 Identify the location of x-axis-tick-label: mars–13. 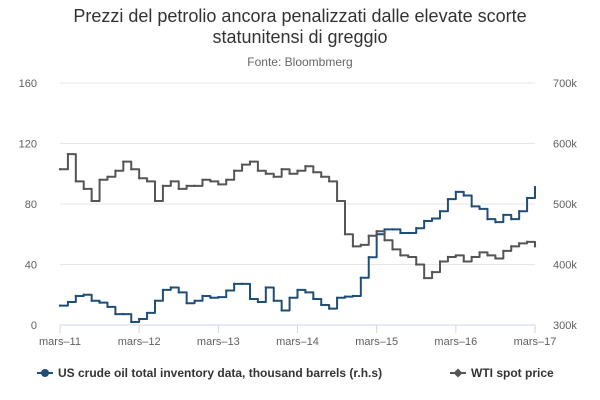
(218, 342).